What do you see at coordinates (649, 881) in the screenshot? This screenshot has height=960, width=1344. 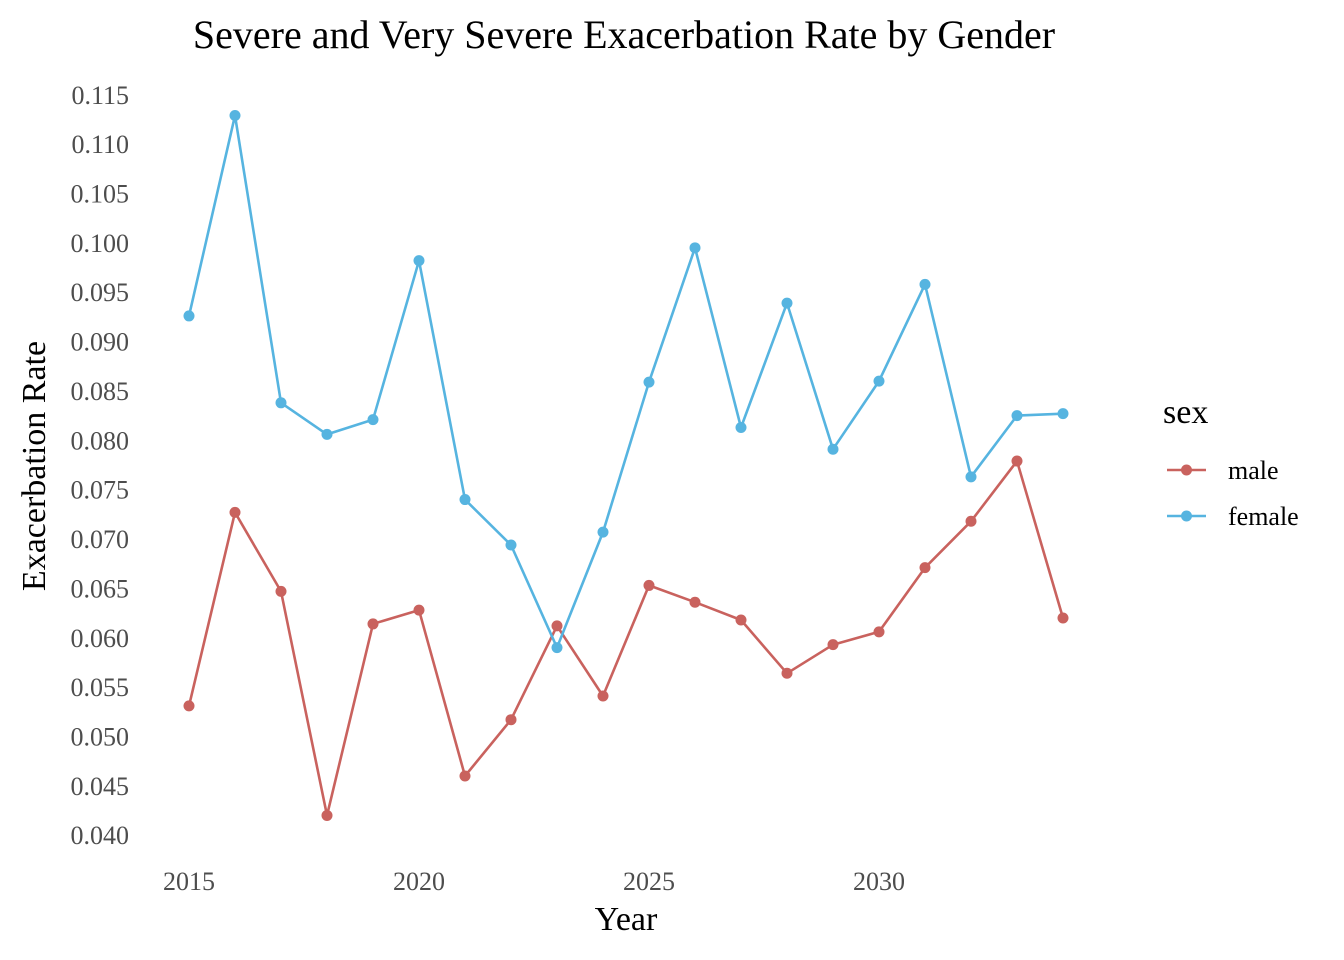 I see `x-tick-label: 2025` at bounding box center [649, 881].